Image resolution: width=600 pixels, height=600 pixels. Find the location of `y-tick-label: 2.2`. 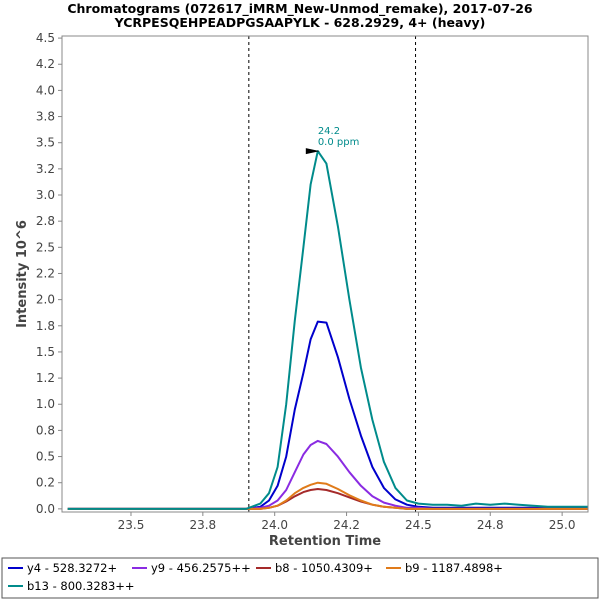

y-tick-label: 2.2 is located at coordinates (45, 273).